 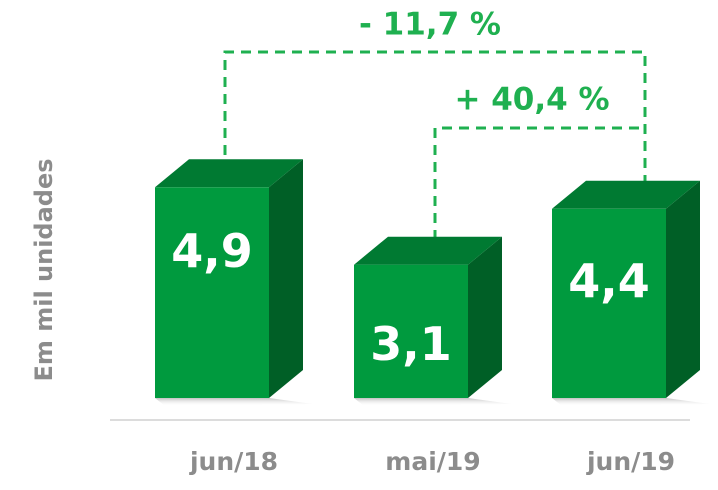 I want to click on y-axis-label: Em mil unidades, so click(x=44, y=269).